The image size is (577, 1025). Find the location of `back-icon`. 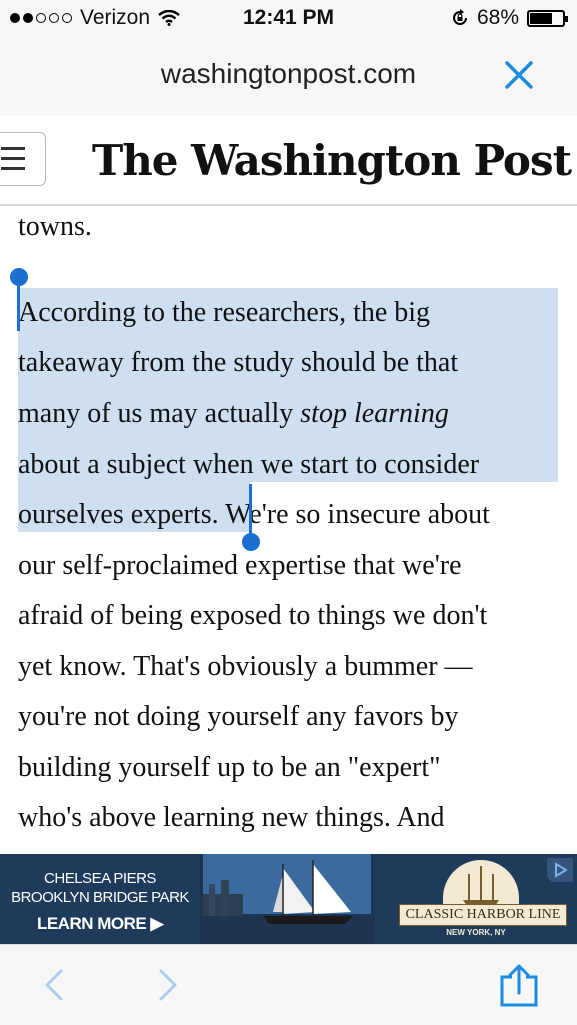

back-icon is located at coordinates (54, 985).